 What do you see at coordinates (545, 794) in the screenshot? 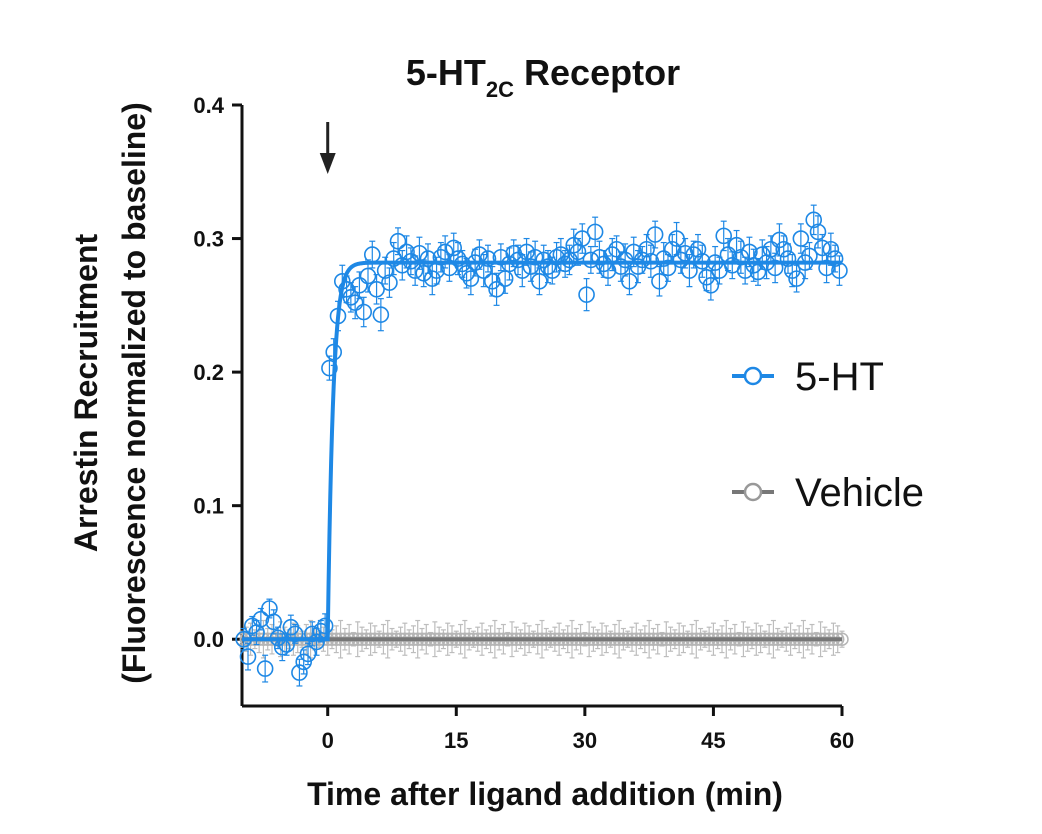
I see `x-axis-label: Time after ligand addition (min)` at bounding box center [545, 794].